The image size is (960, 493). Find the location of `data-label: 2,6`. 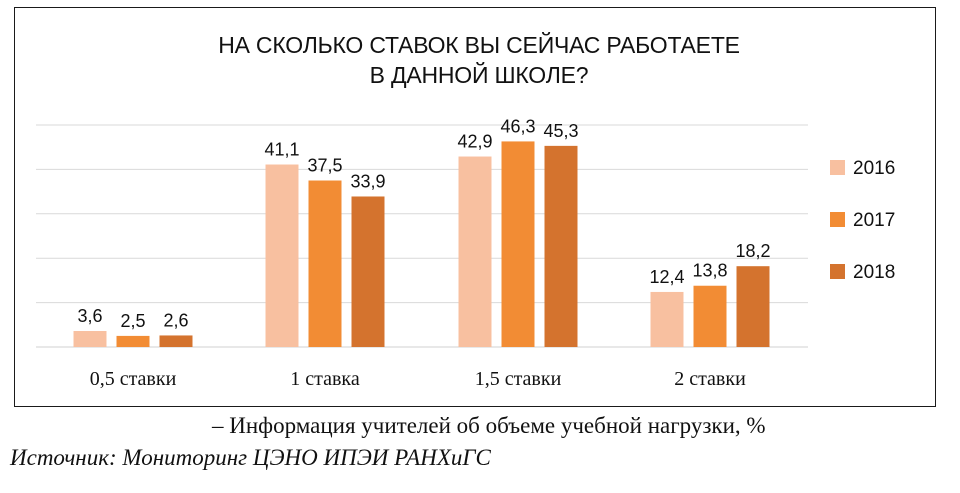

data-label: 2,6 is located at coordinates (175, 320).